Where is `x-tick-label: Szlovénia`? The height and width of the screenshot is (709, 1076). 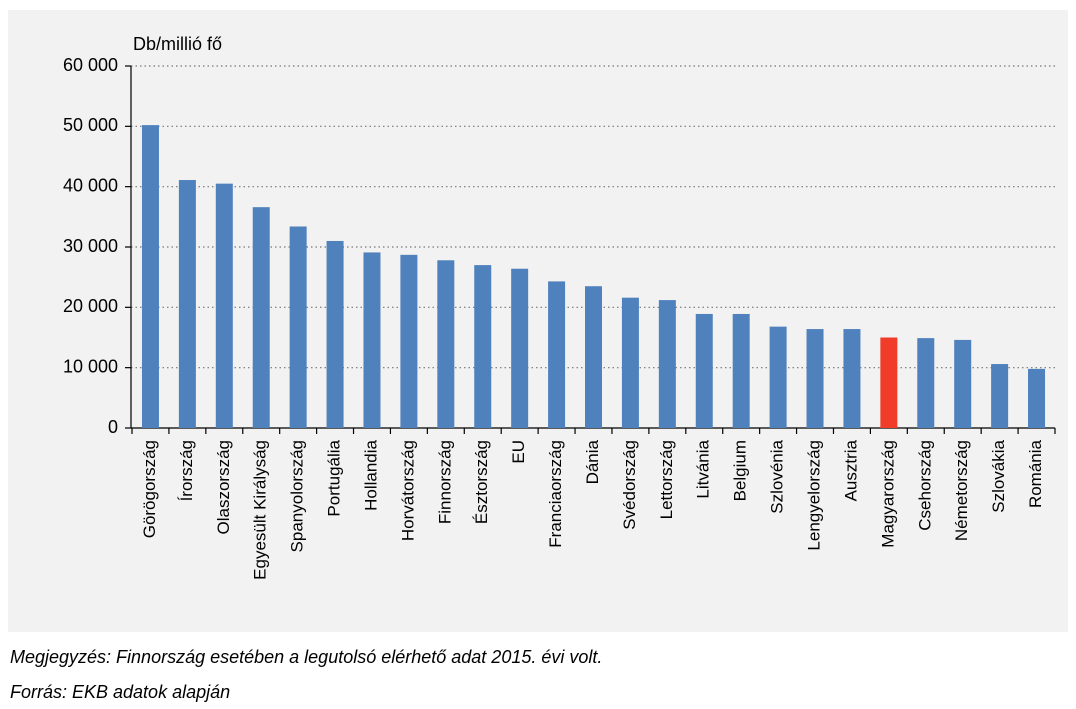
x-tick-label: Szlovénia is located at coordinates (777, 476).